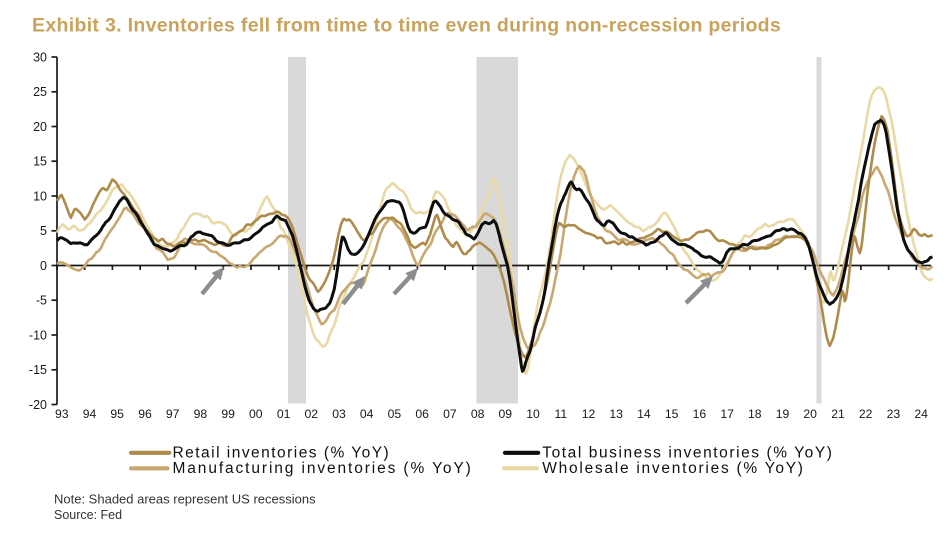 The height and width of the screenshot is (539, 952). Describe the element at coordinates (38, 405) in the screenshot. I see `svg-text: -20` at that location.